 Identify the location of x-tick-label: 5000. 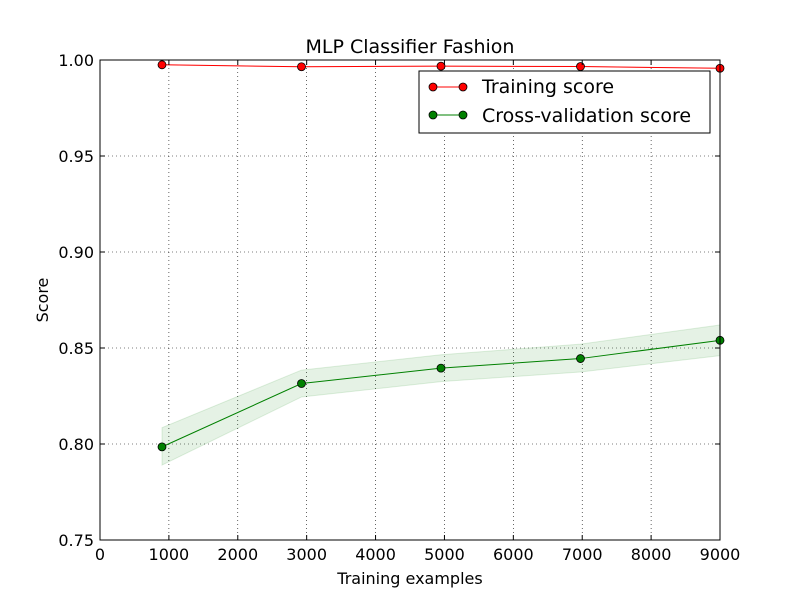
(444, 554).